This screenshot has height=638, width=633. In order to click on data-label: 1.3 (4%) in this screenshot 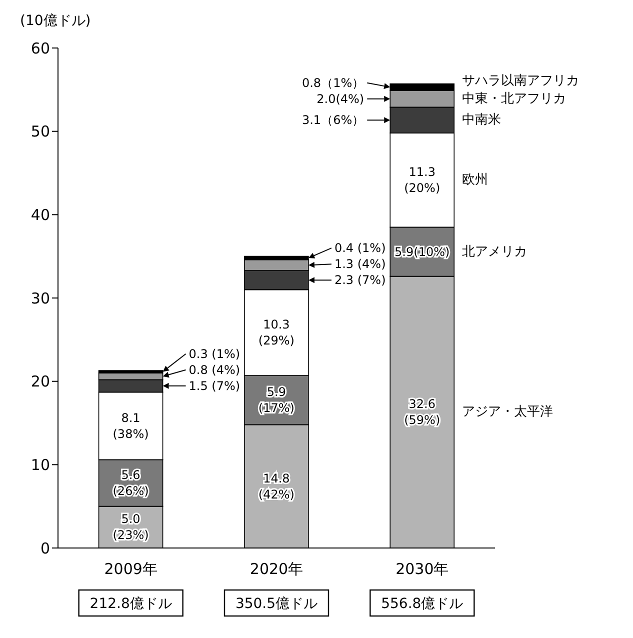, I will do `click(360, 264)`.